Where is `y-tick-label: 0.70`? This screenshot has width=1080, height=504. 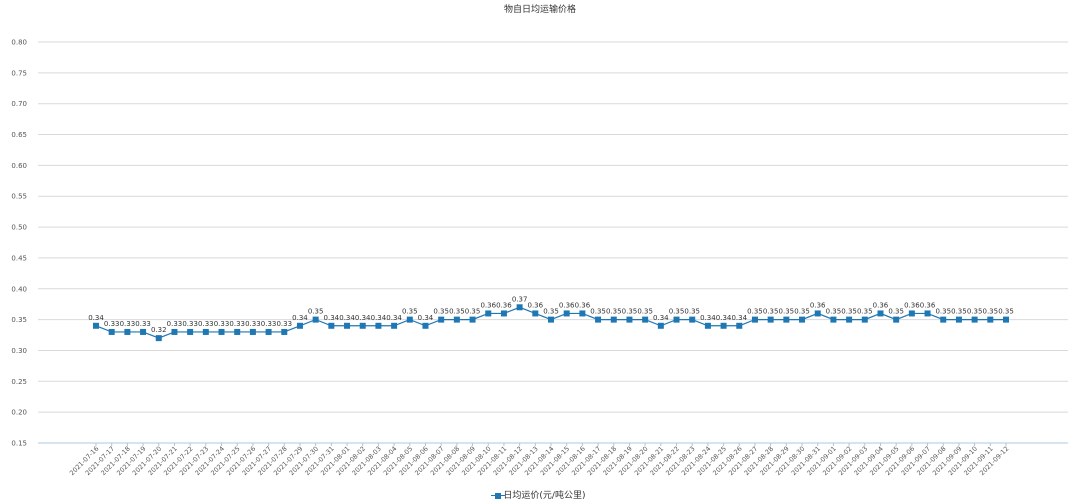
y-tick-label: 0.70 is located at coordinates (19, 104).